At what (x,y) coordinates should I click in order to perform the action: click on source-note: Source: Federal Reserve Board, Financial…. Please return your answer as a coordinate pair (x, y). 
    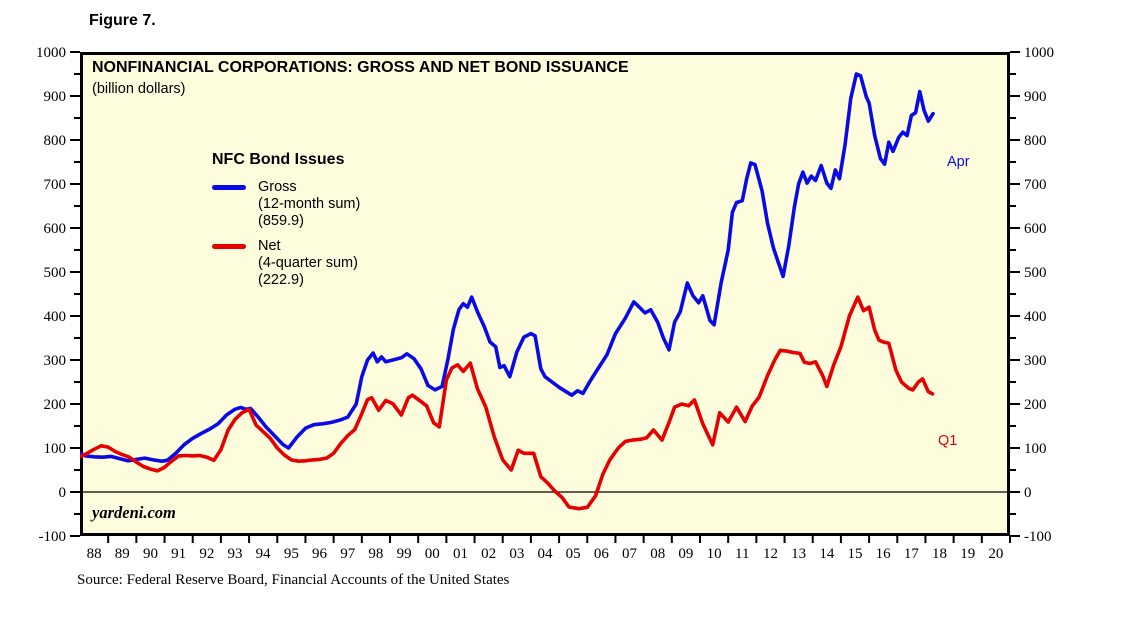
    Looking at the image, I should click on (293, 580).